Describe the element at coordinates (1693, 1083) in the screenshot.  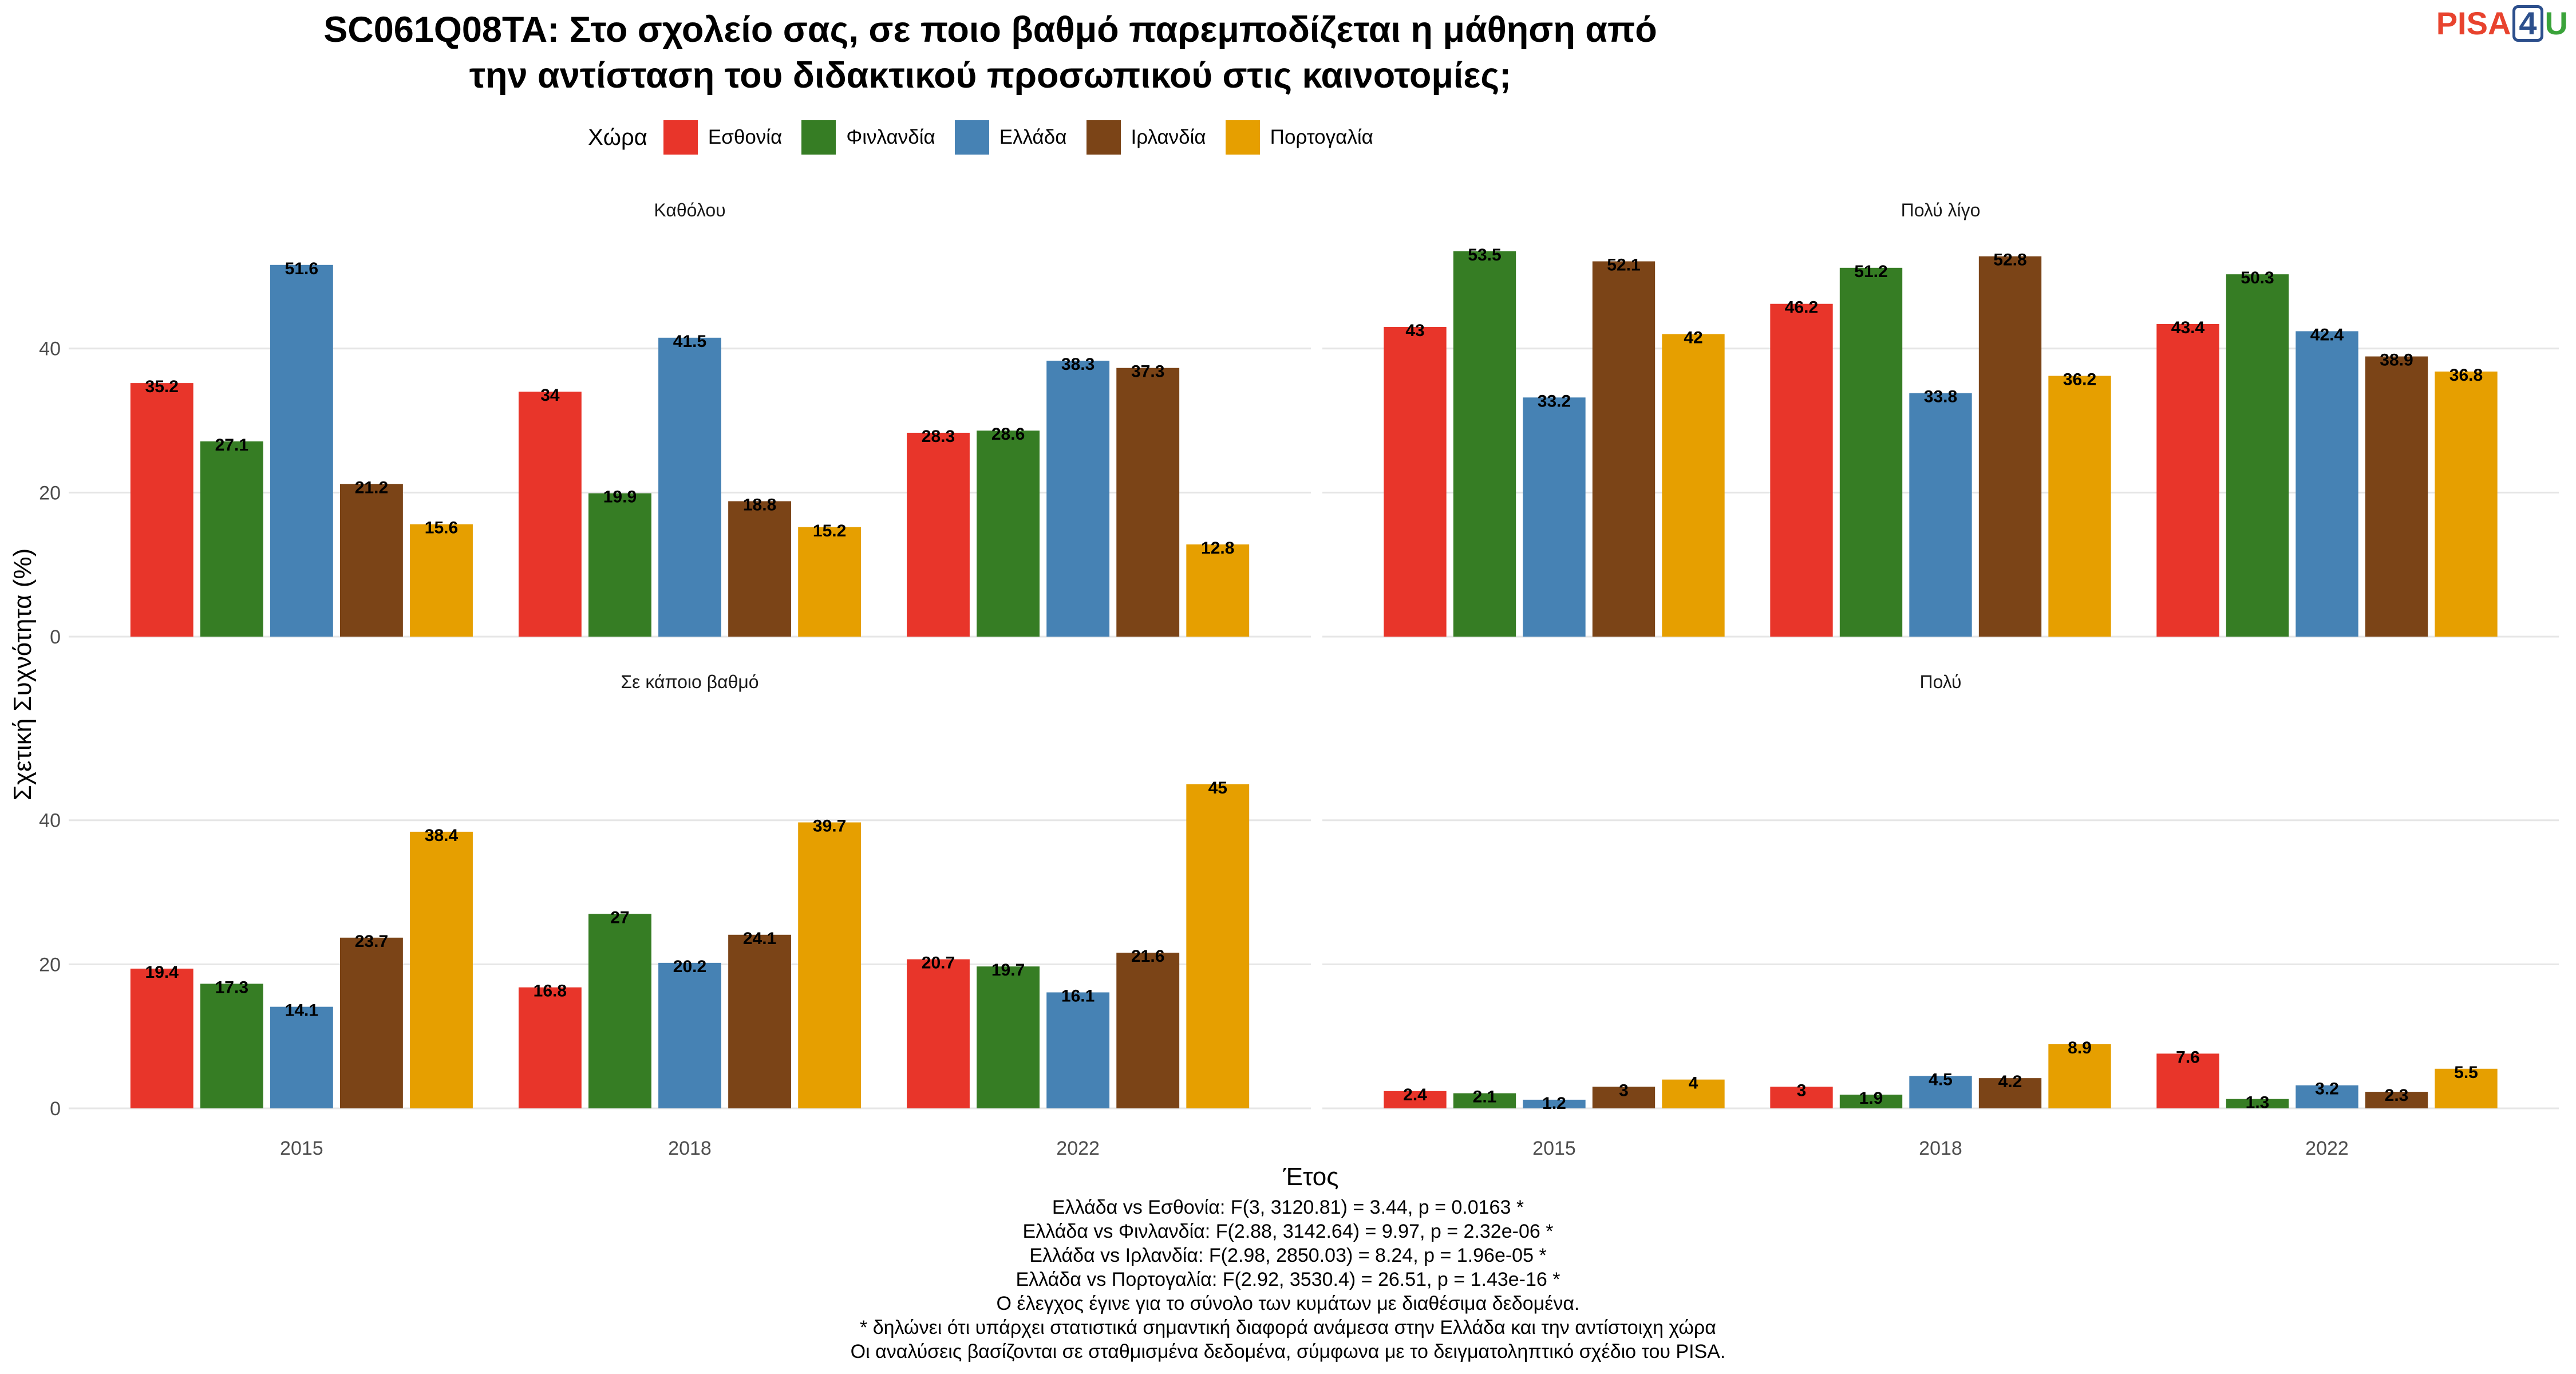
I see `data-label: 4` at that location.